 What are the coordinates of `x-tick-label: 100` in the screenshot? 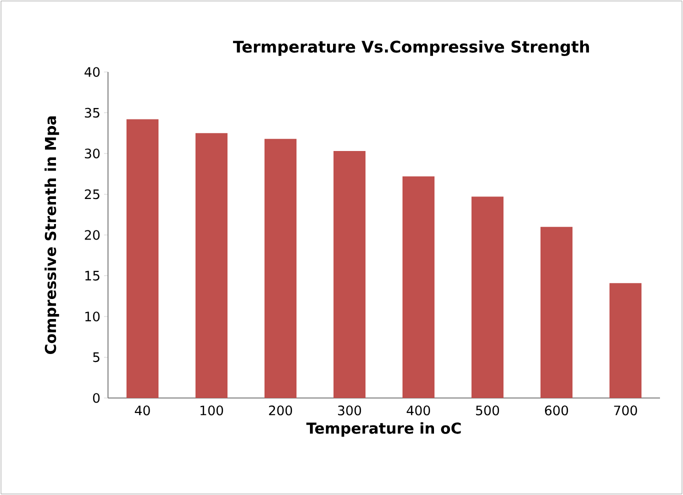 It's located at (212, 411).